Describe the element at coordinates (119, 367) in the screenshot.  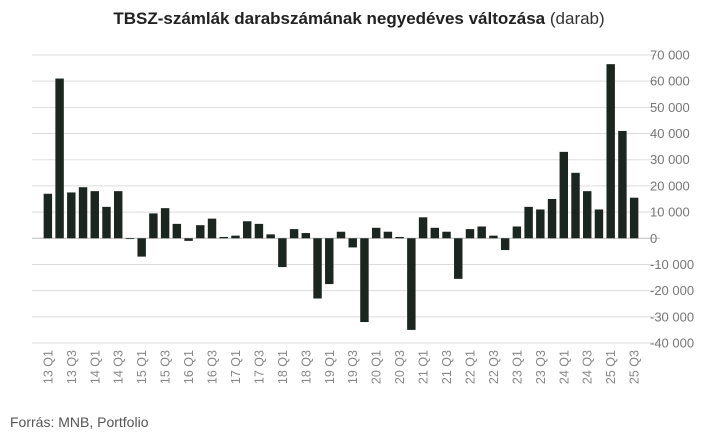
I see `x-tick-label: 14 Q3` at that location.